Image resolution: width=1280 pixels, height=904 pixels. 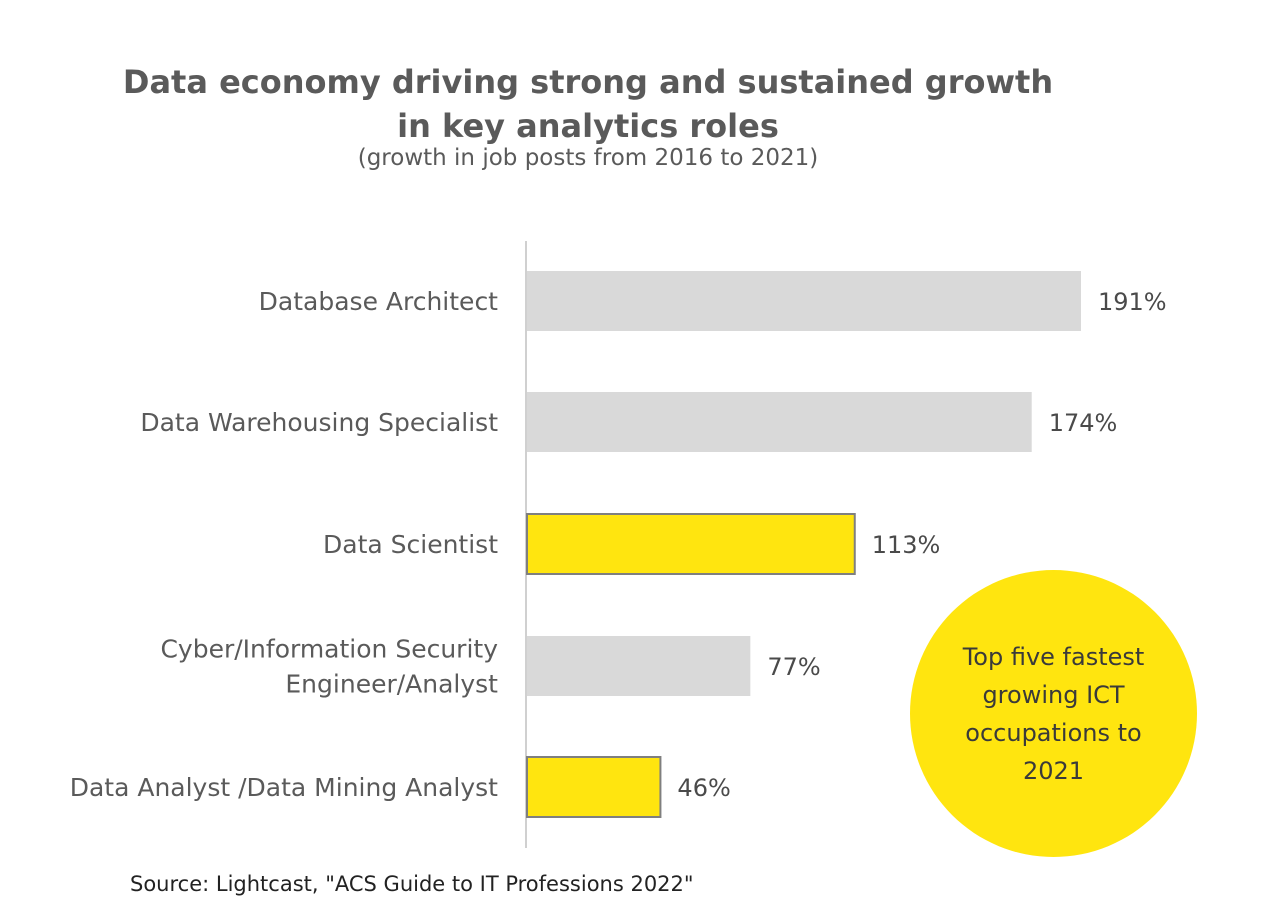 I want to click on category-label-0: Database Architect, so click(x=379, y=301).